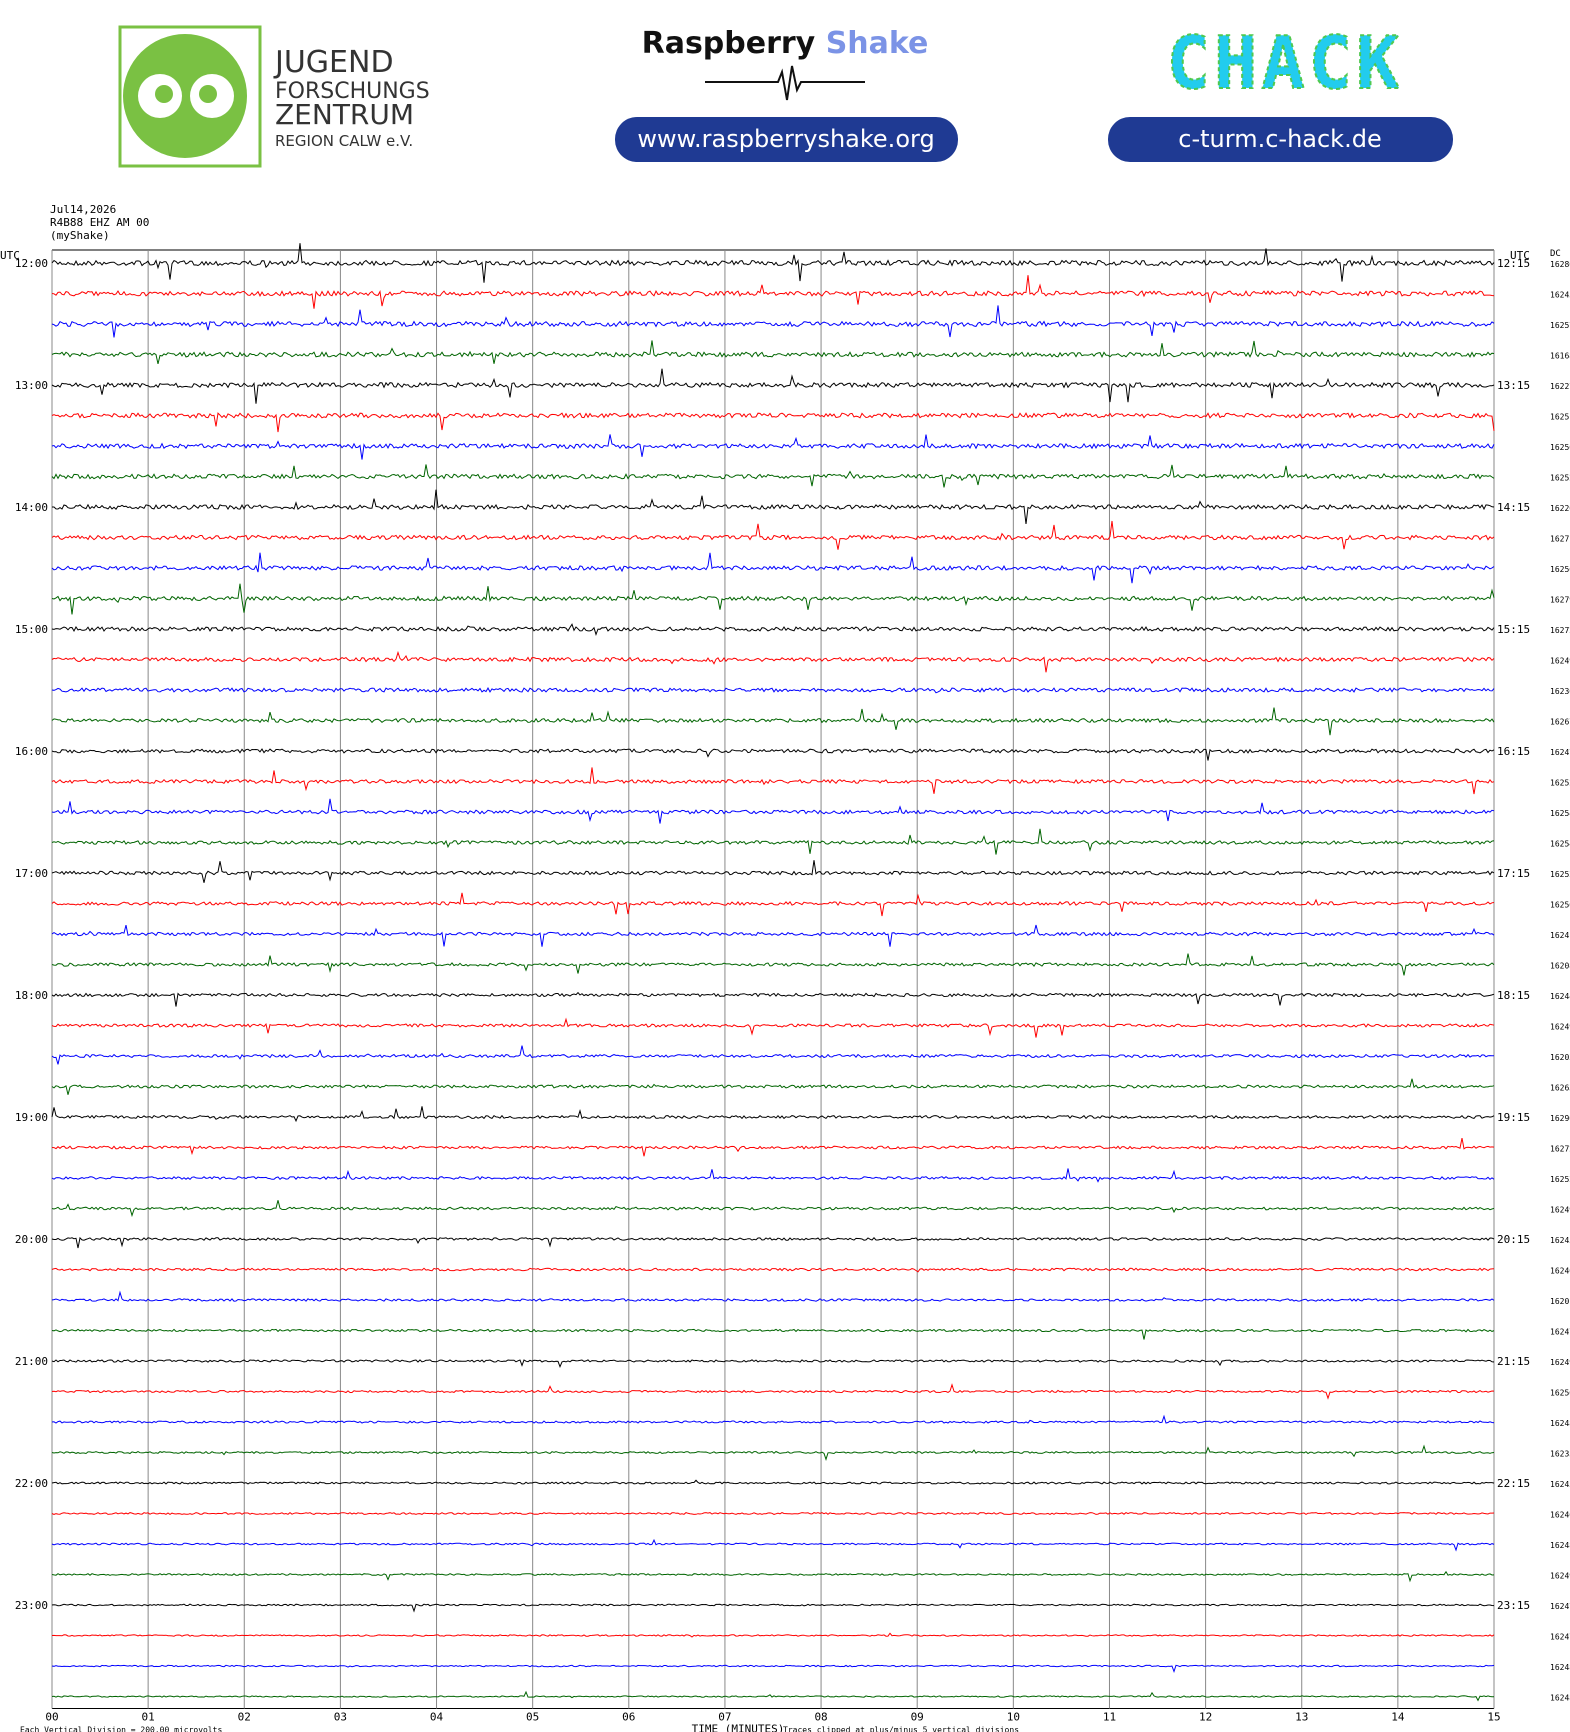  I want to click on rs-pill, so click(786, 139).